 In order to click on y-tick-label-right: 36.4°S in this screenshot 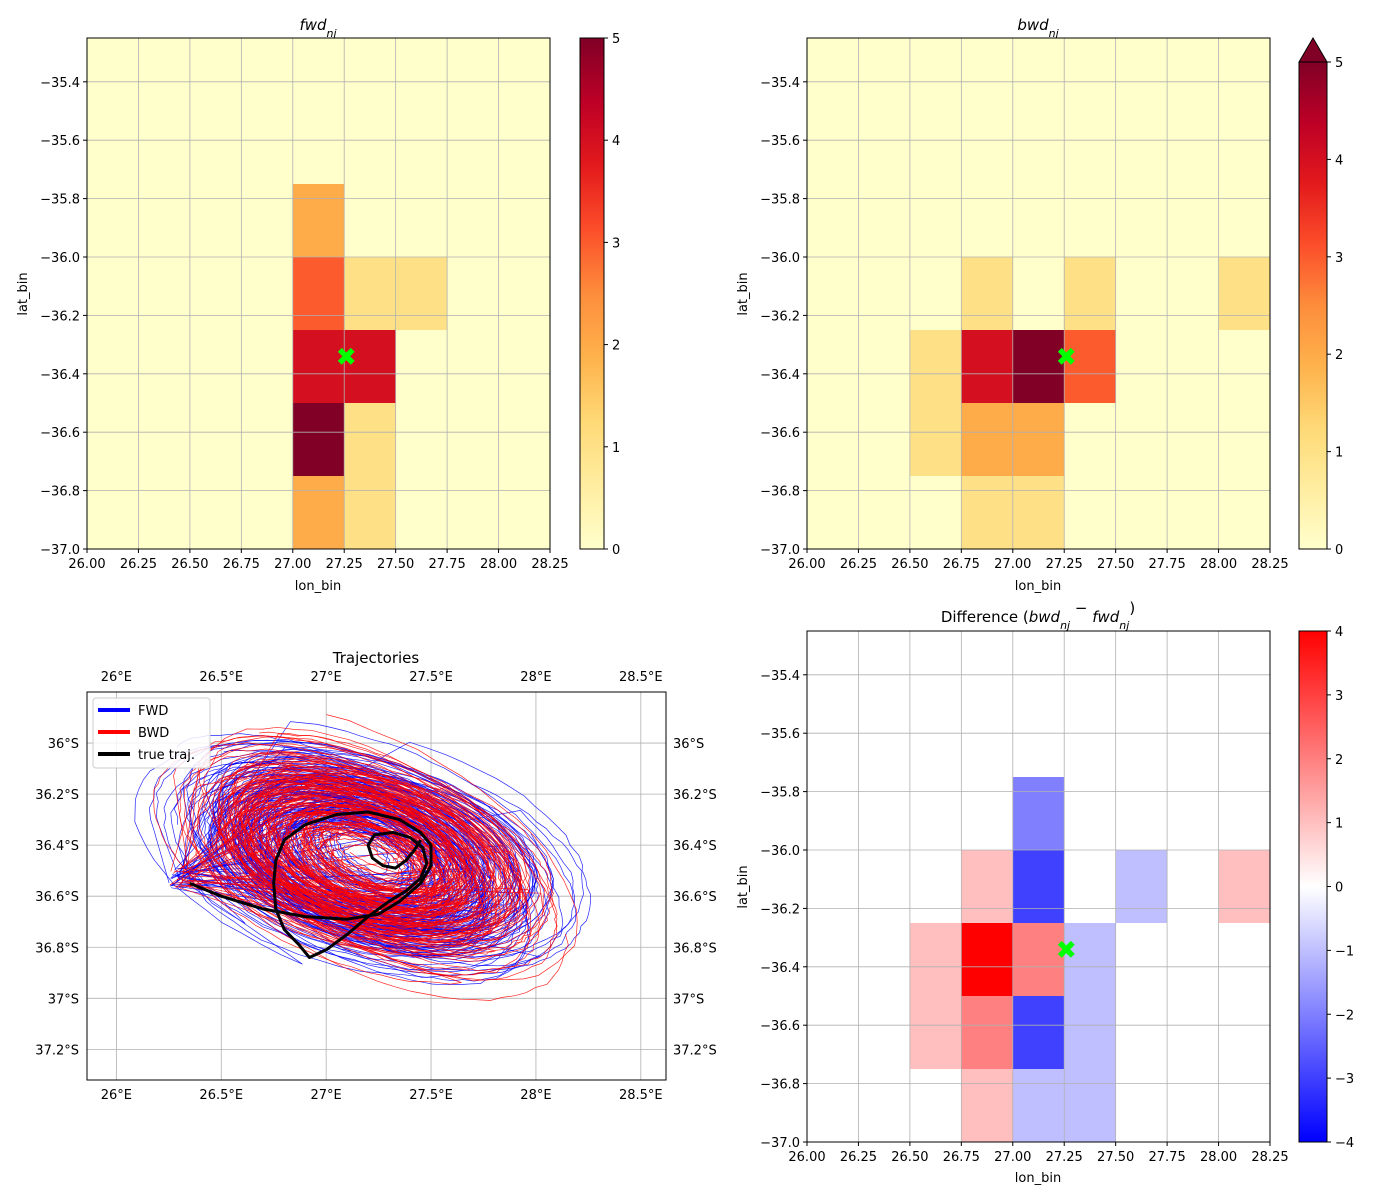, I will do `click(695, 846)`.